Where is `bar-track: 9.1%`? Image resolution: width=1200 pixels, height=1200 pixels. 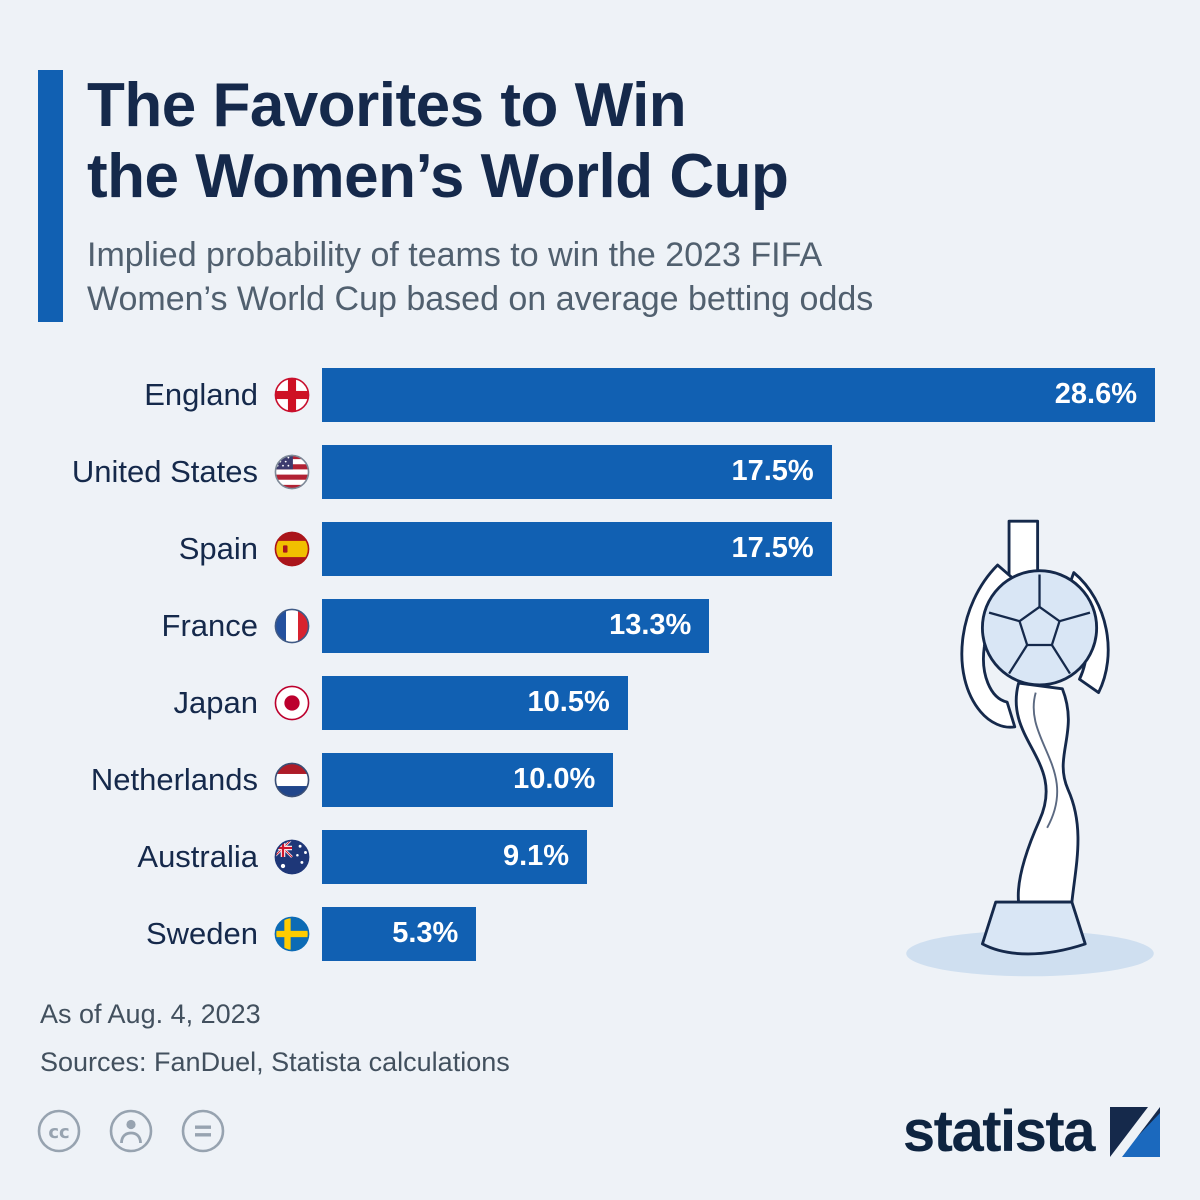 bar-track: 9.1% is located at coordinates (738, 856).